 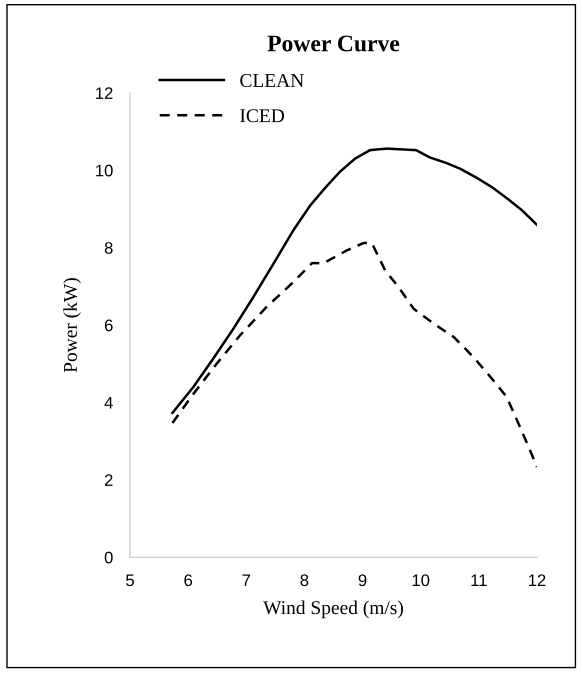 What do you see at coordinates (333, 609) in the screenshot?
I see `x-axis-title: Wind Speed (m/s)` at bounding box center [333, 609].